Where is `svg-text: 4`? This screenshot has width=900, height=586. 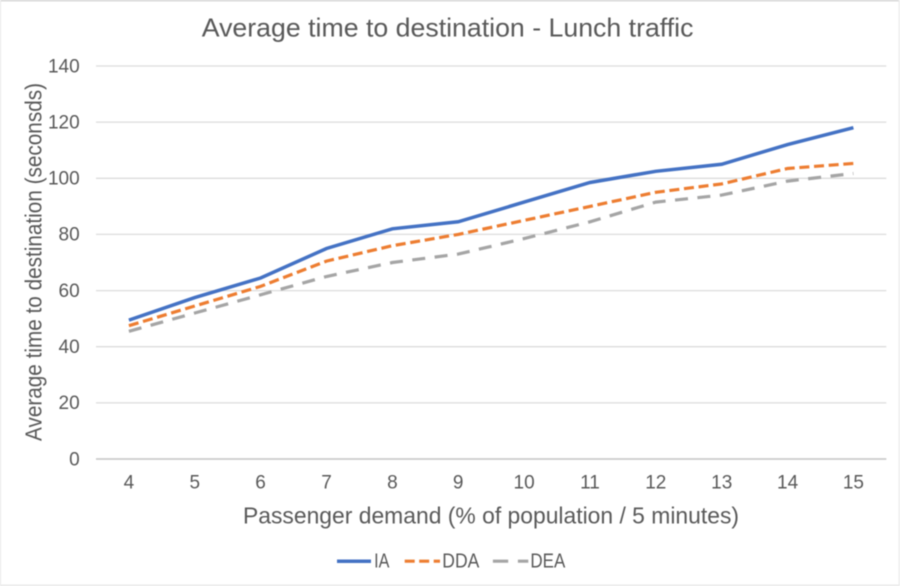
svg-text: 4 is located at coordinates (129, 483).